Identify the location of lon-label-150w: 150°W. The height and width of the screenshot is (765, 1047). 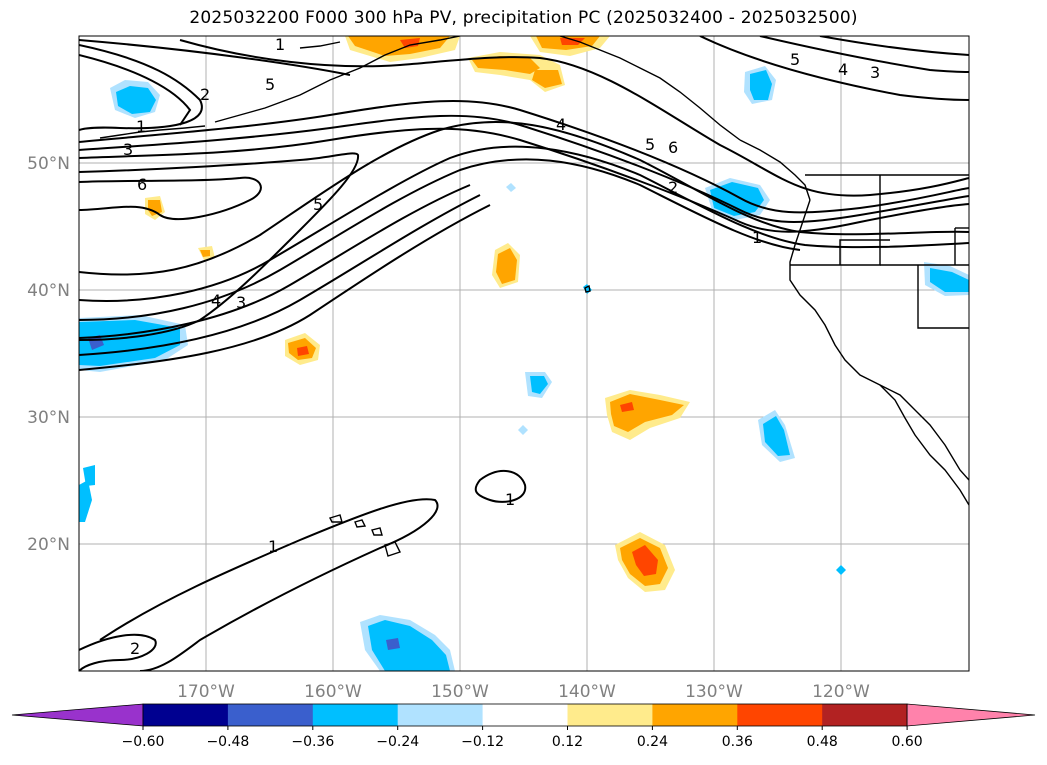
(460, 692).